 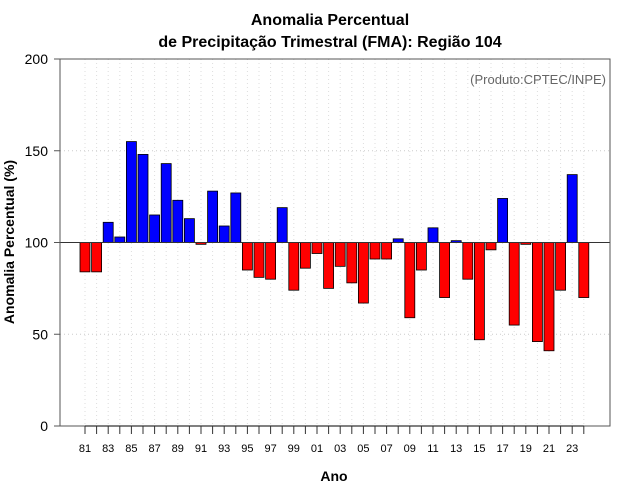 What do you see at coordinates (224, 449) in the screenshot?
I see `x-tick-label: 93` at bounding box center [224, 449].